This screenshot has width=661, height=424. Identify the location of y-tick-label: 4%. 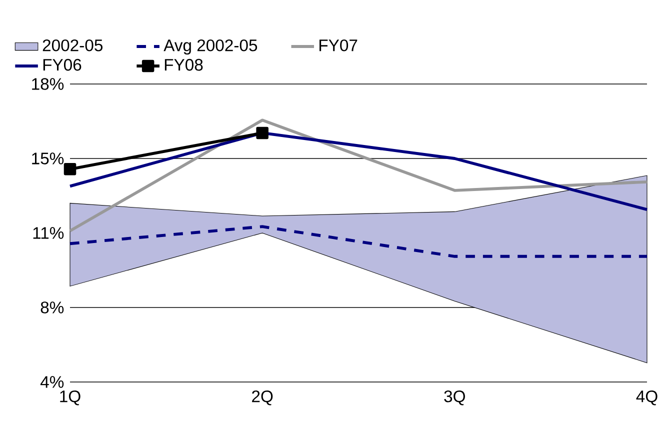
(52, 382).